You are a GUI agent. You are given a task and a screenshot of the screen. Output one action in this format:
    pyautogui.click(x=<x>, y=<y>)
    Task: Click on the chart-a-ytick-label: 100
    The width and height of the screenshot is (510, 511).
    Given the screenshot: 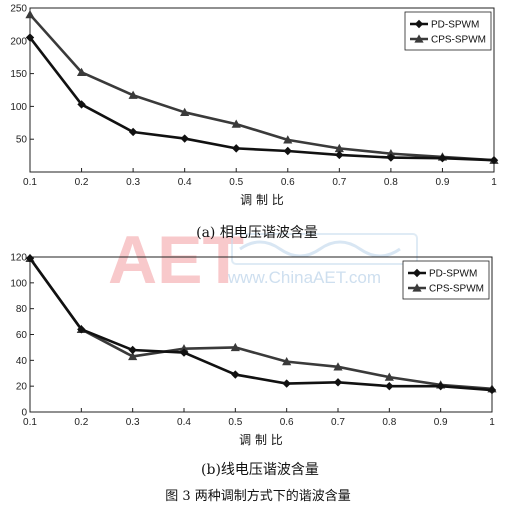 What is the action you would take?
    pyautogui.click(x=18, y=107)
    